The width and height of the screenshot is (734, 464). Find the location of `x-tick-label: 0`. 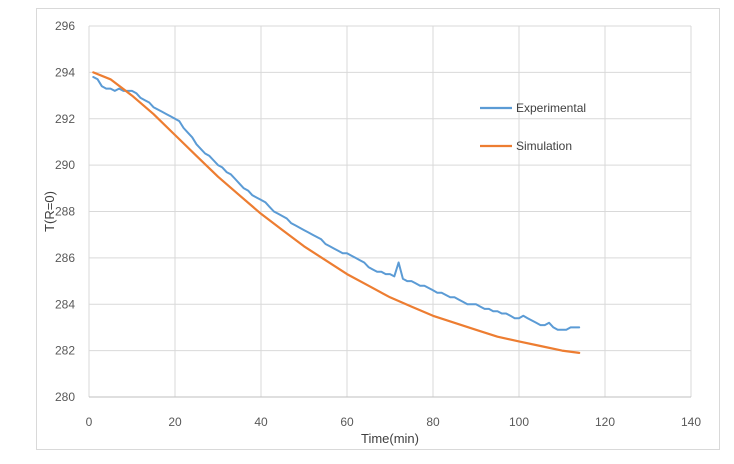

x-tick-label: 0 is located at coordinates (89, 422).